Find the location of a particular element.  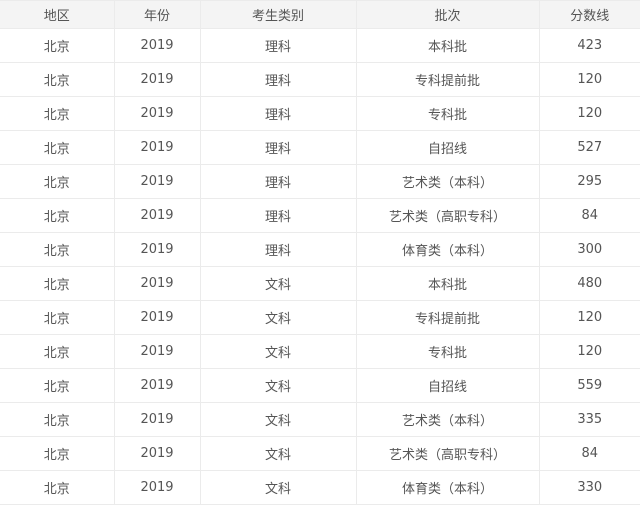

table-row: 北京 2019 理科 自招线 527 is located at coordinates (320, 147).